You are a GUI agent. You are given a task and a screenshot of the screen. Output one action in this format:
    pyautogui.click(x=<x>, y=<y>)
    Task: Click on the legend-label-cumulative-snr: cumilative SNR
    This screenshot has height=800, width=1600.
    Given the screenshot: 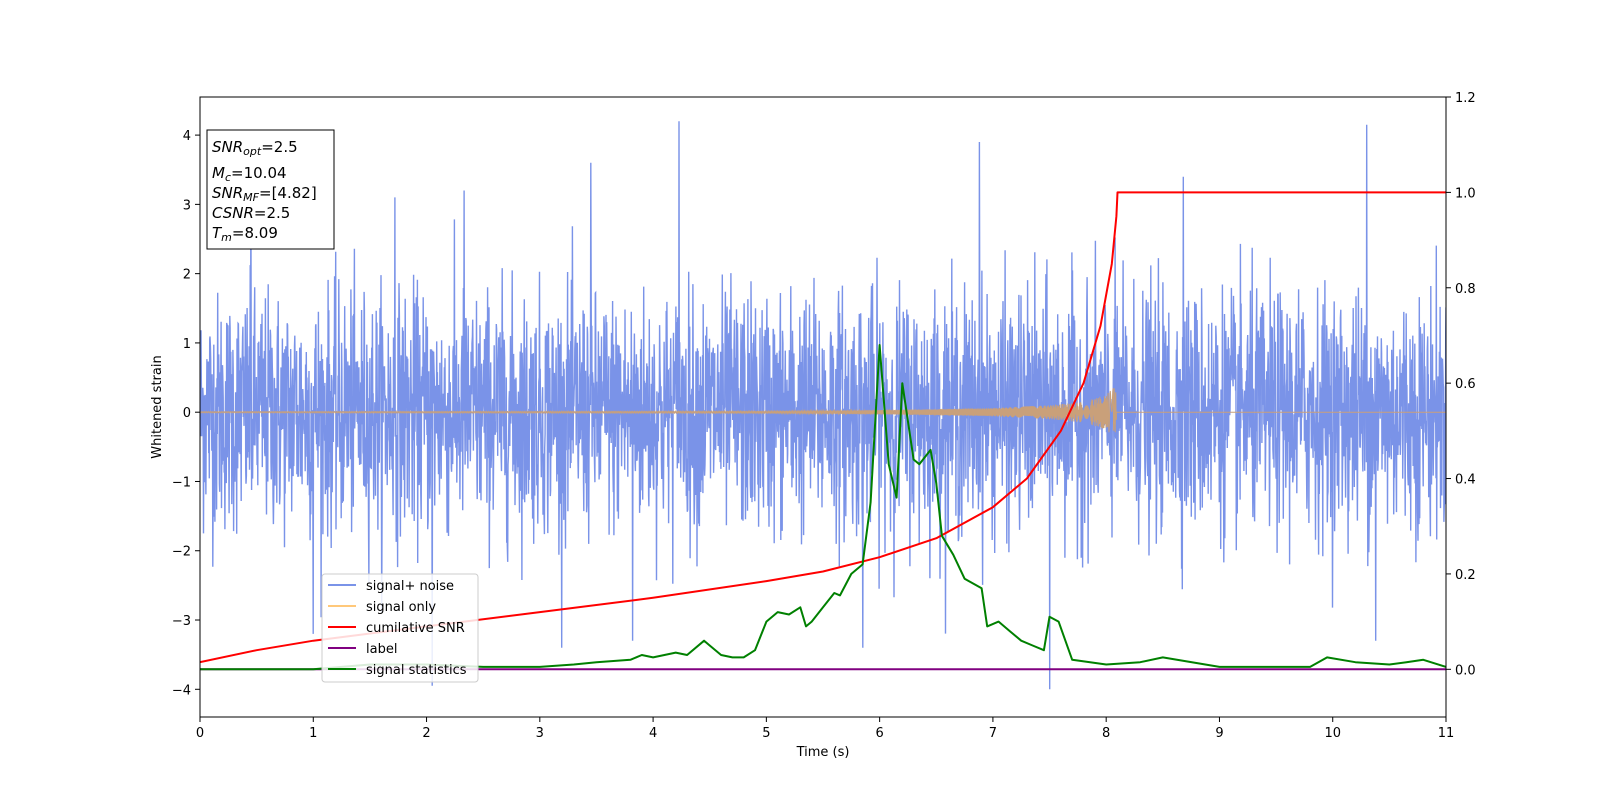 What is the action you would take?
    pyautogui.click(x=415, y=628)
    